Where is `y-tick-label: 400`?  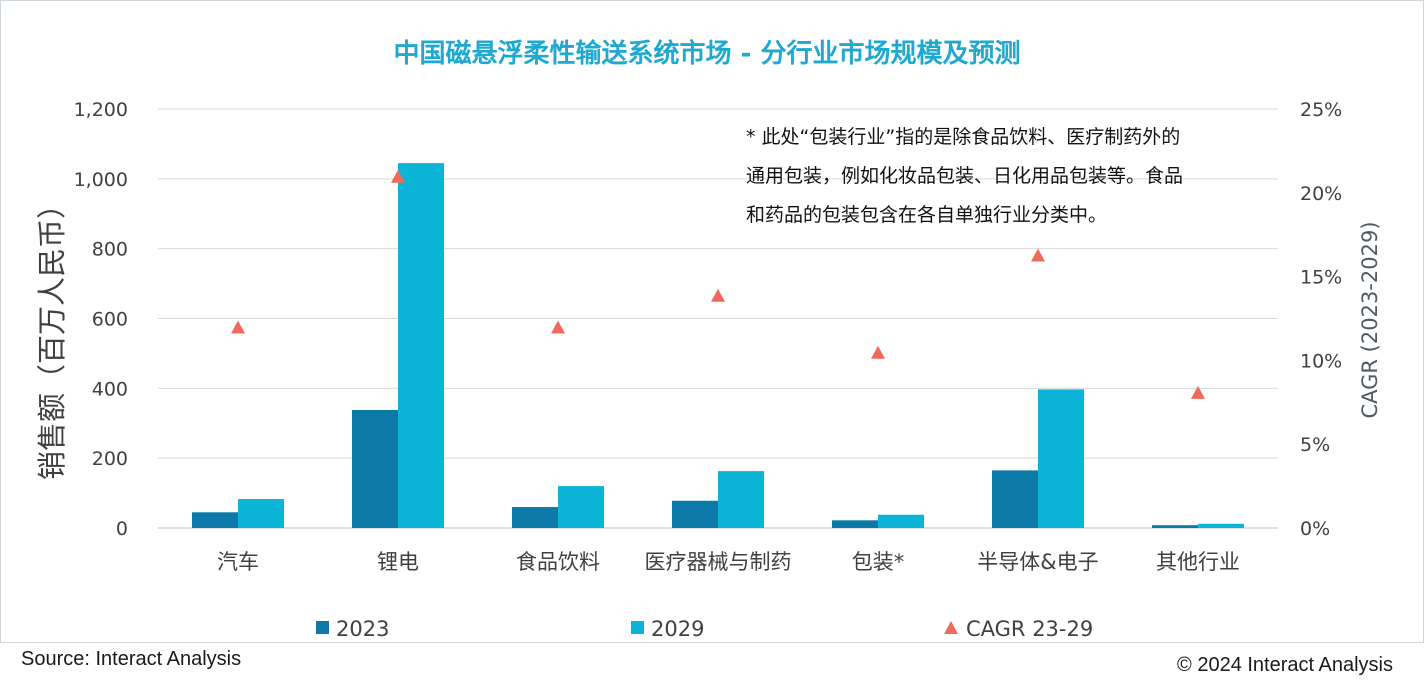 y-tick-label: 400 is located at coordinates (110, 389).